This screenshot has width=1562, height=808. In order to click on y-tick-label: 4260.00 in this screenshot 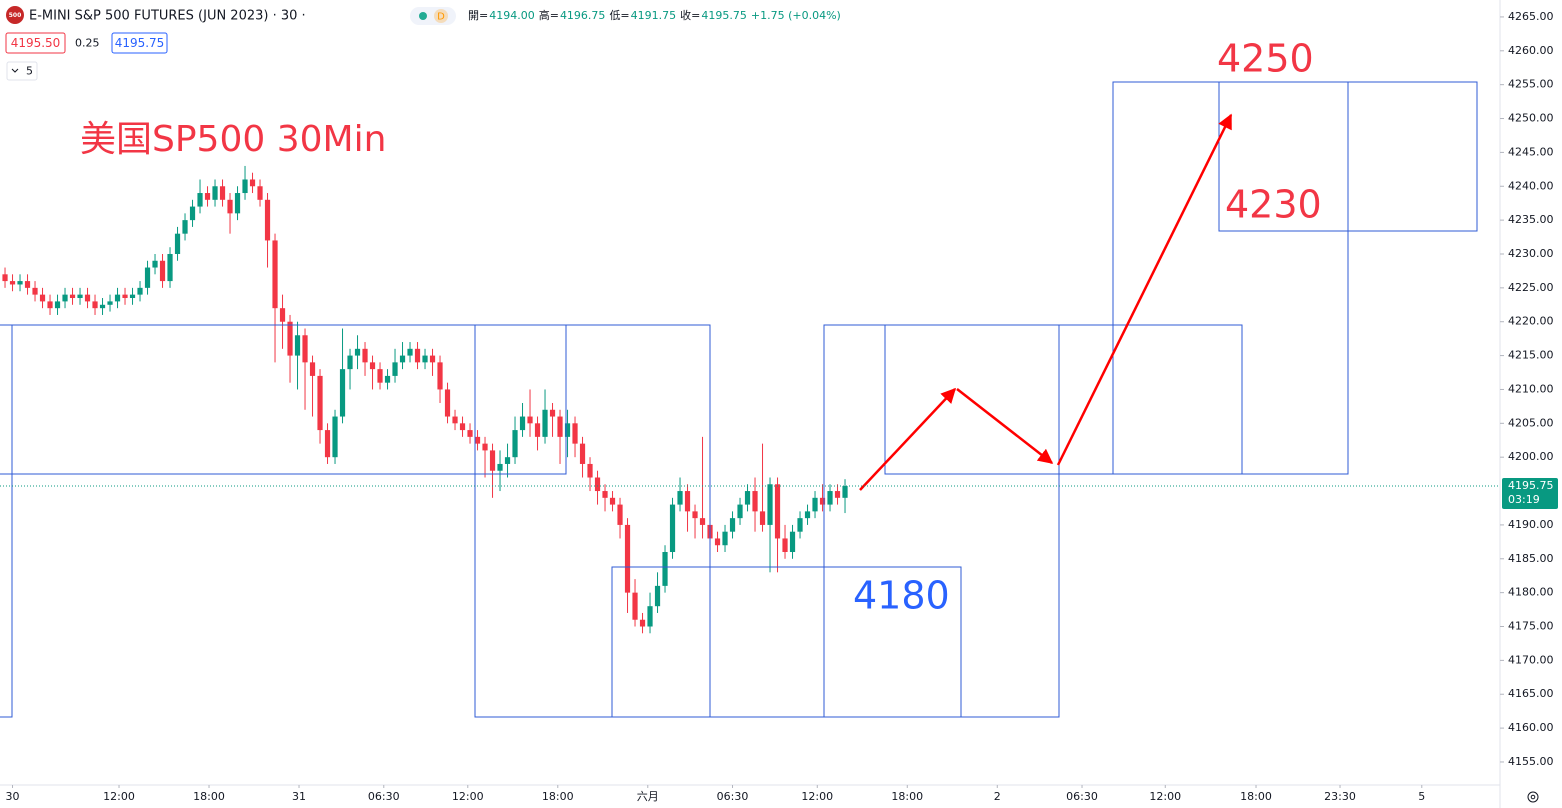, I will do `click(1531, 50)`.